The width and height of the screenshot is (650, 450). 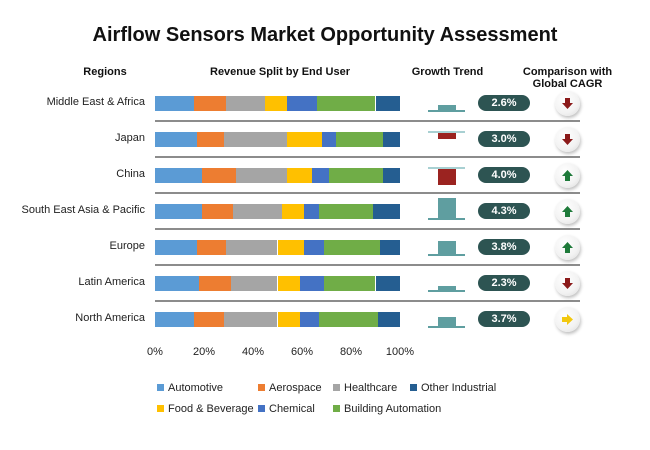 What do you see at coordinates (351, 352) in the screenshot?
I see `x-tick-label: 80%` at bounding box center [351, 352].